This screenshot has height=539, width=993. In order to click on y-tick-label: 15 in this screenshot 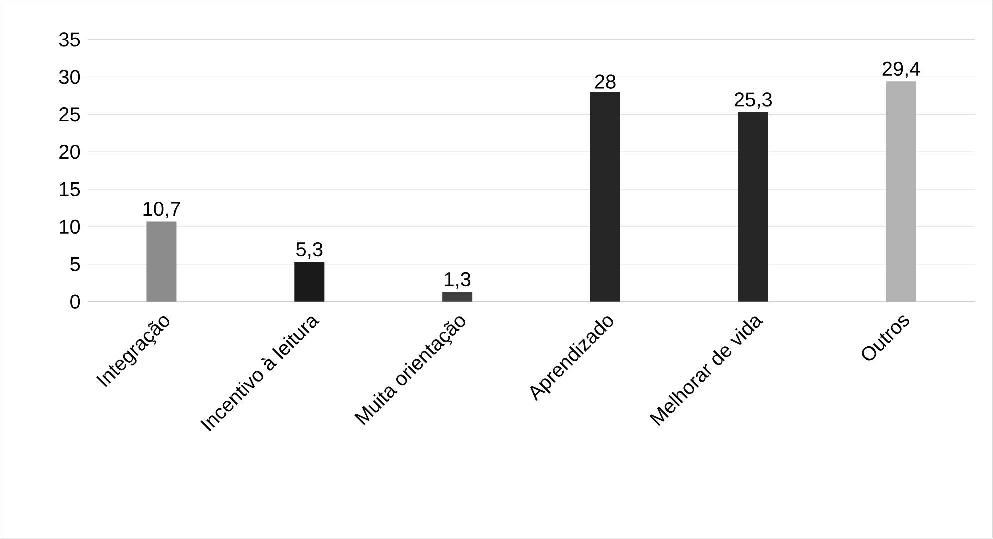, I will do `click(70, 189)`.